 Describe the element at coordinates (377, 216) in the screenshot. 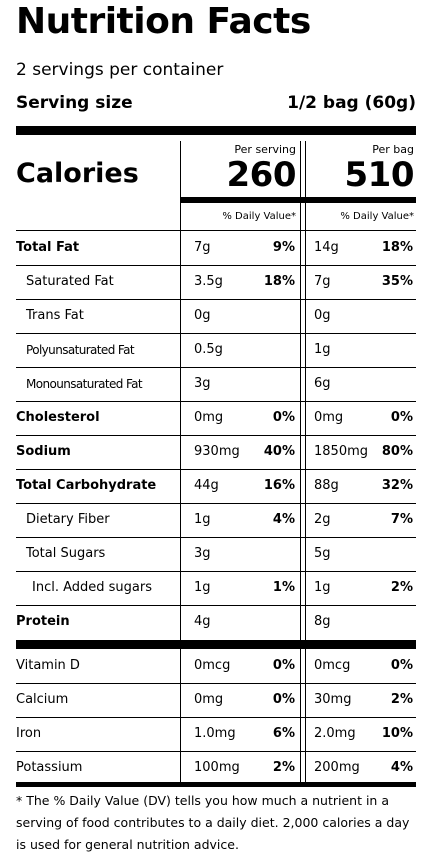

I see `dv-header-bag: % Daily Value*` at that location.